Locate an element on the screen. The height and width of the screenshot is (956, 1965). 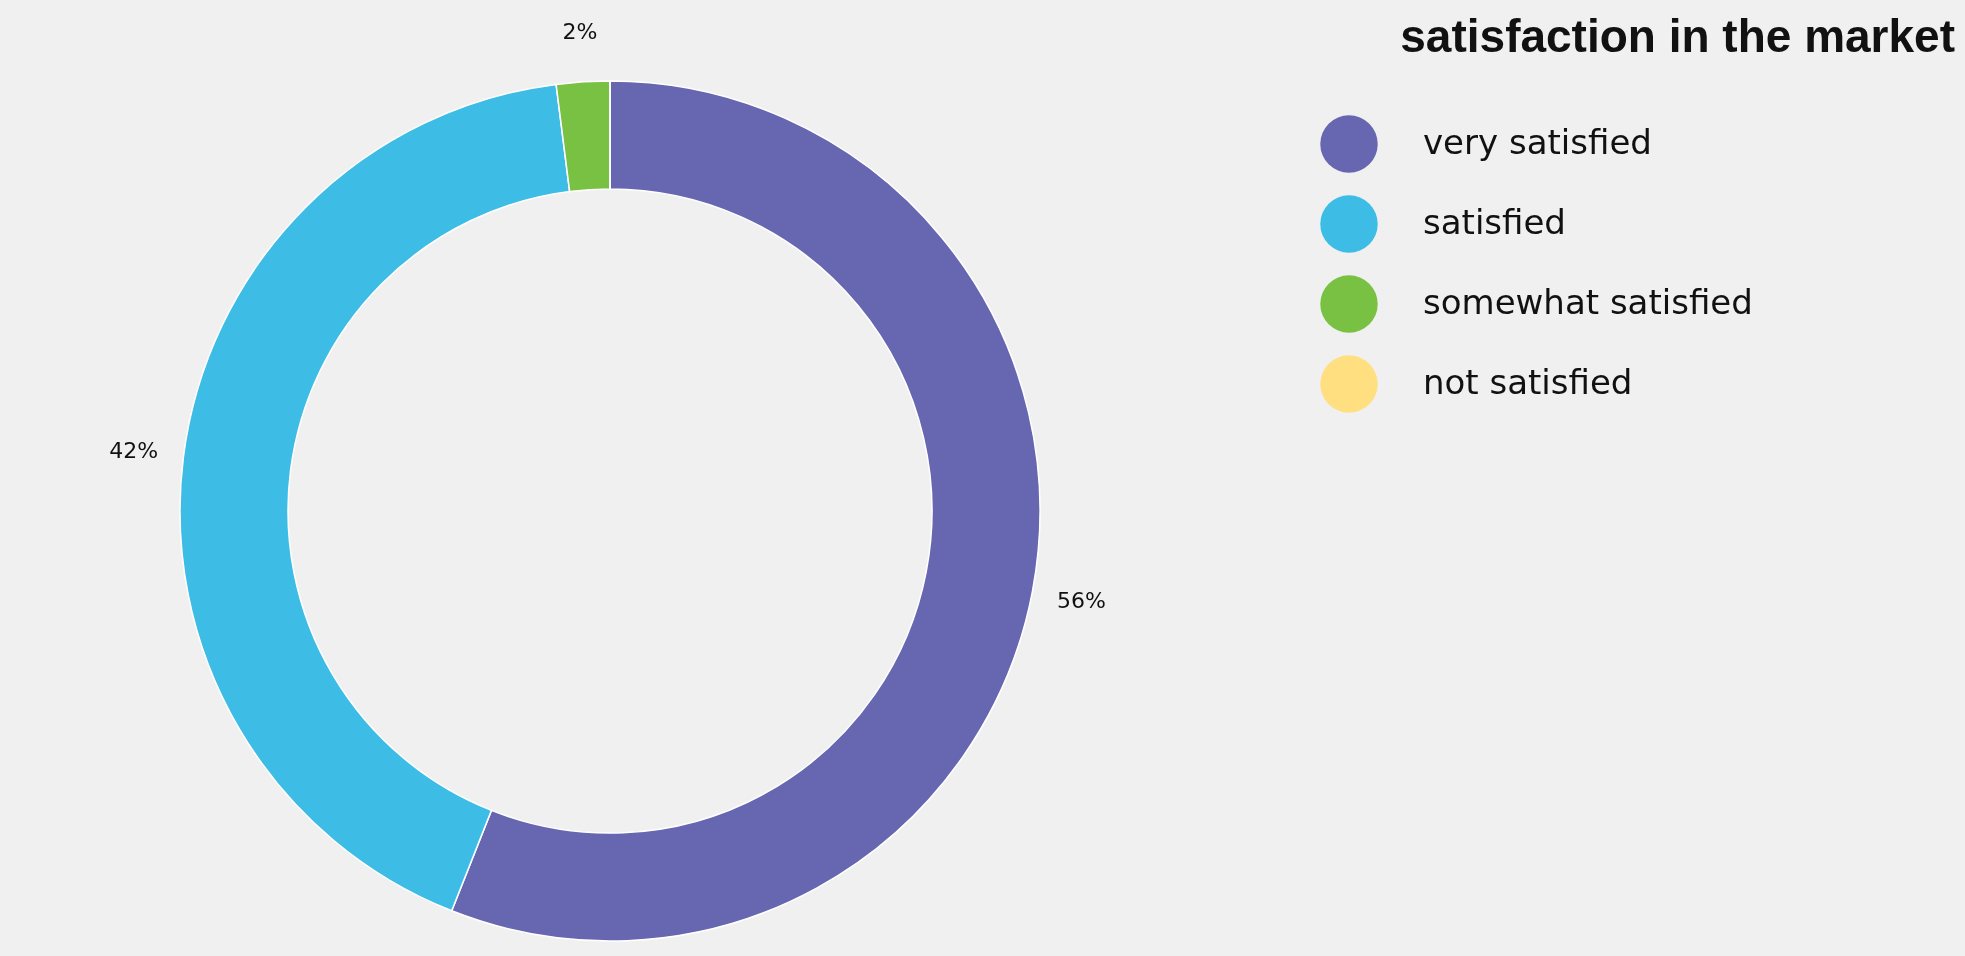
legend-label: very satisfied is located at coordinates (1537, 142).